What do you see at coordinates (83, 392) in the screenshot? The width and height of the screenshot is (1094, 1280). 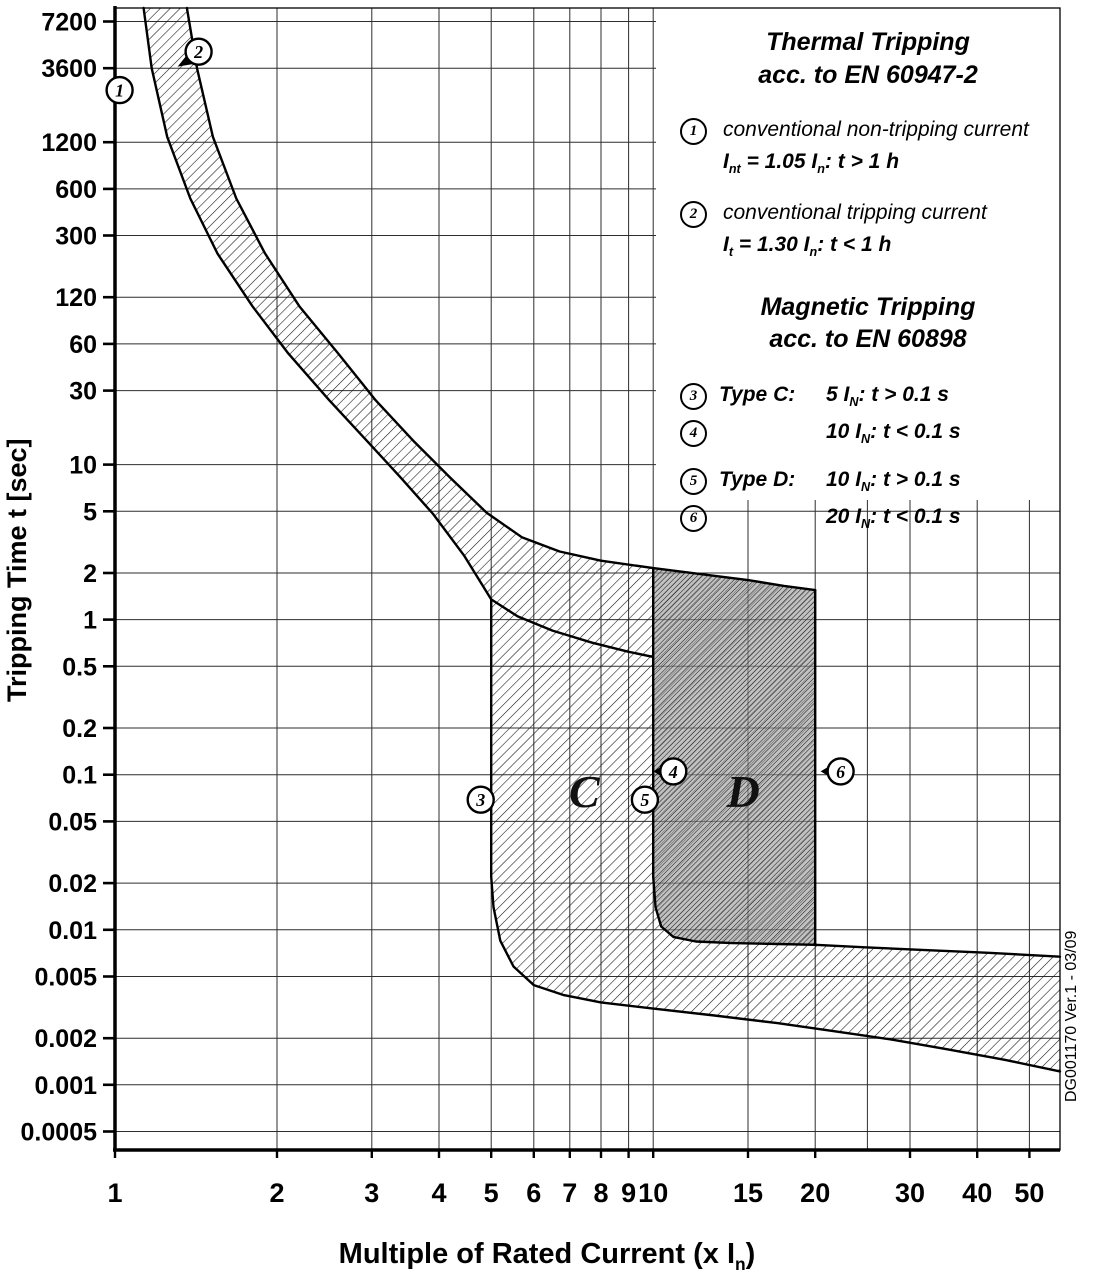 I see `y-tick-label: 30` at bounding box center [83, 392].